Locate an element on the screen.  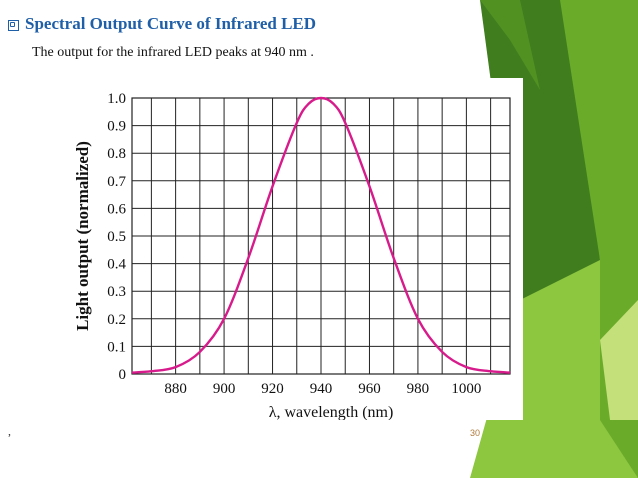
stray-comma: , is located at coordinates (9, 431).